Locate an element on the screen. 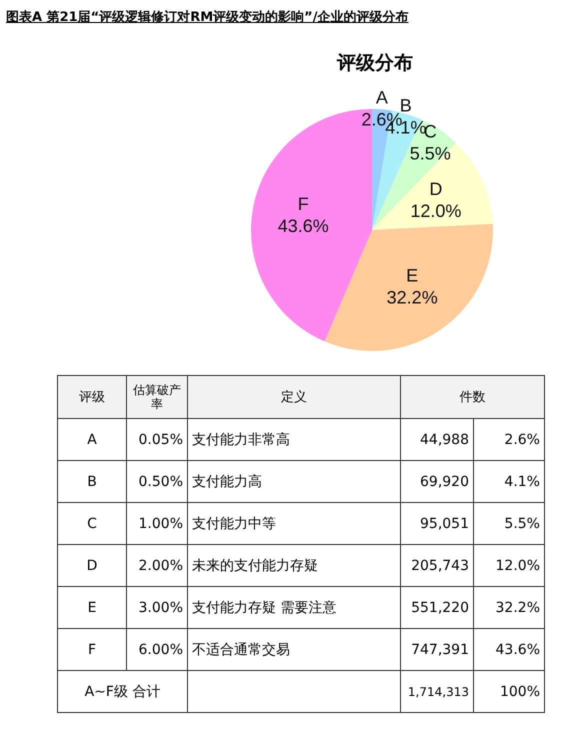 The image size is (569, 729). slice-label: D is located at coordinates (435, 188).